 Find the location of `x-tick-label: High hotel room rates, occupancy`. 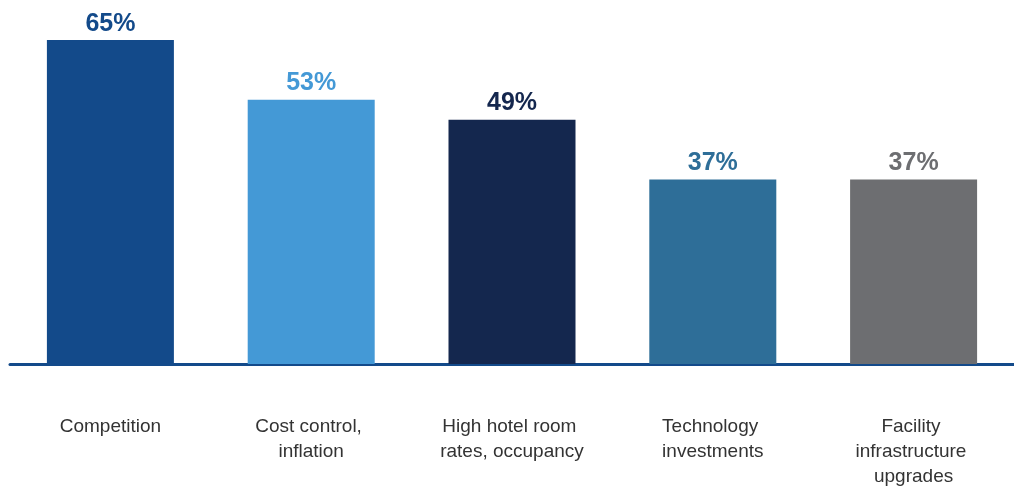

x-tick-label: High hotel room rates, occupancy is located at coordinates (512, 438).